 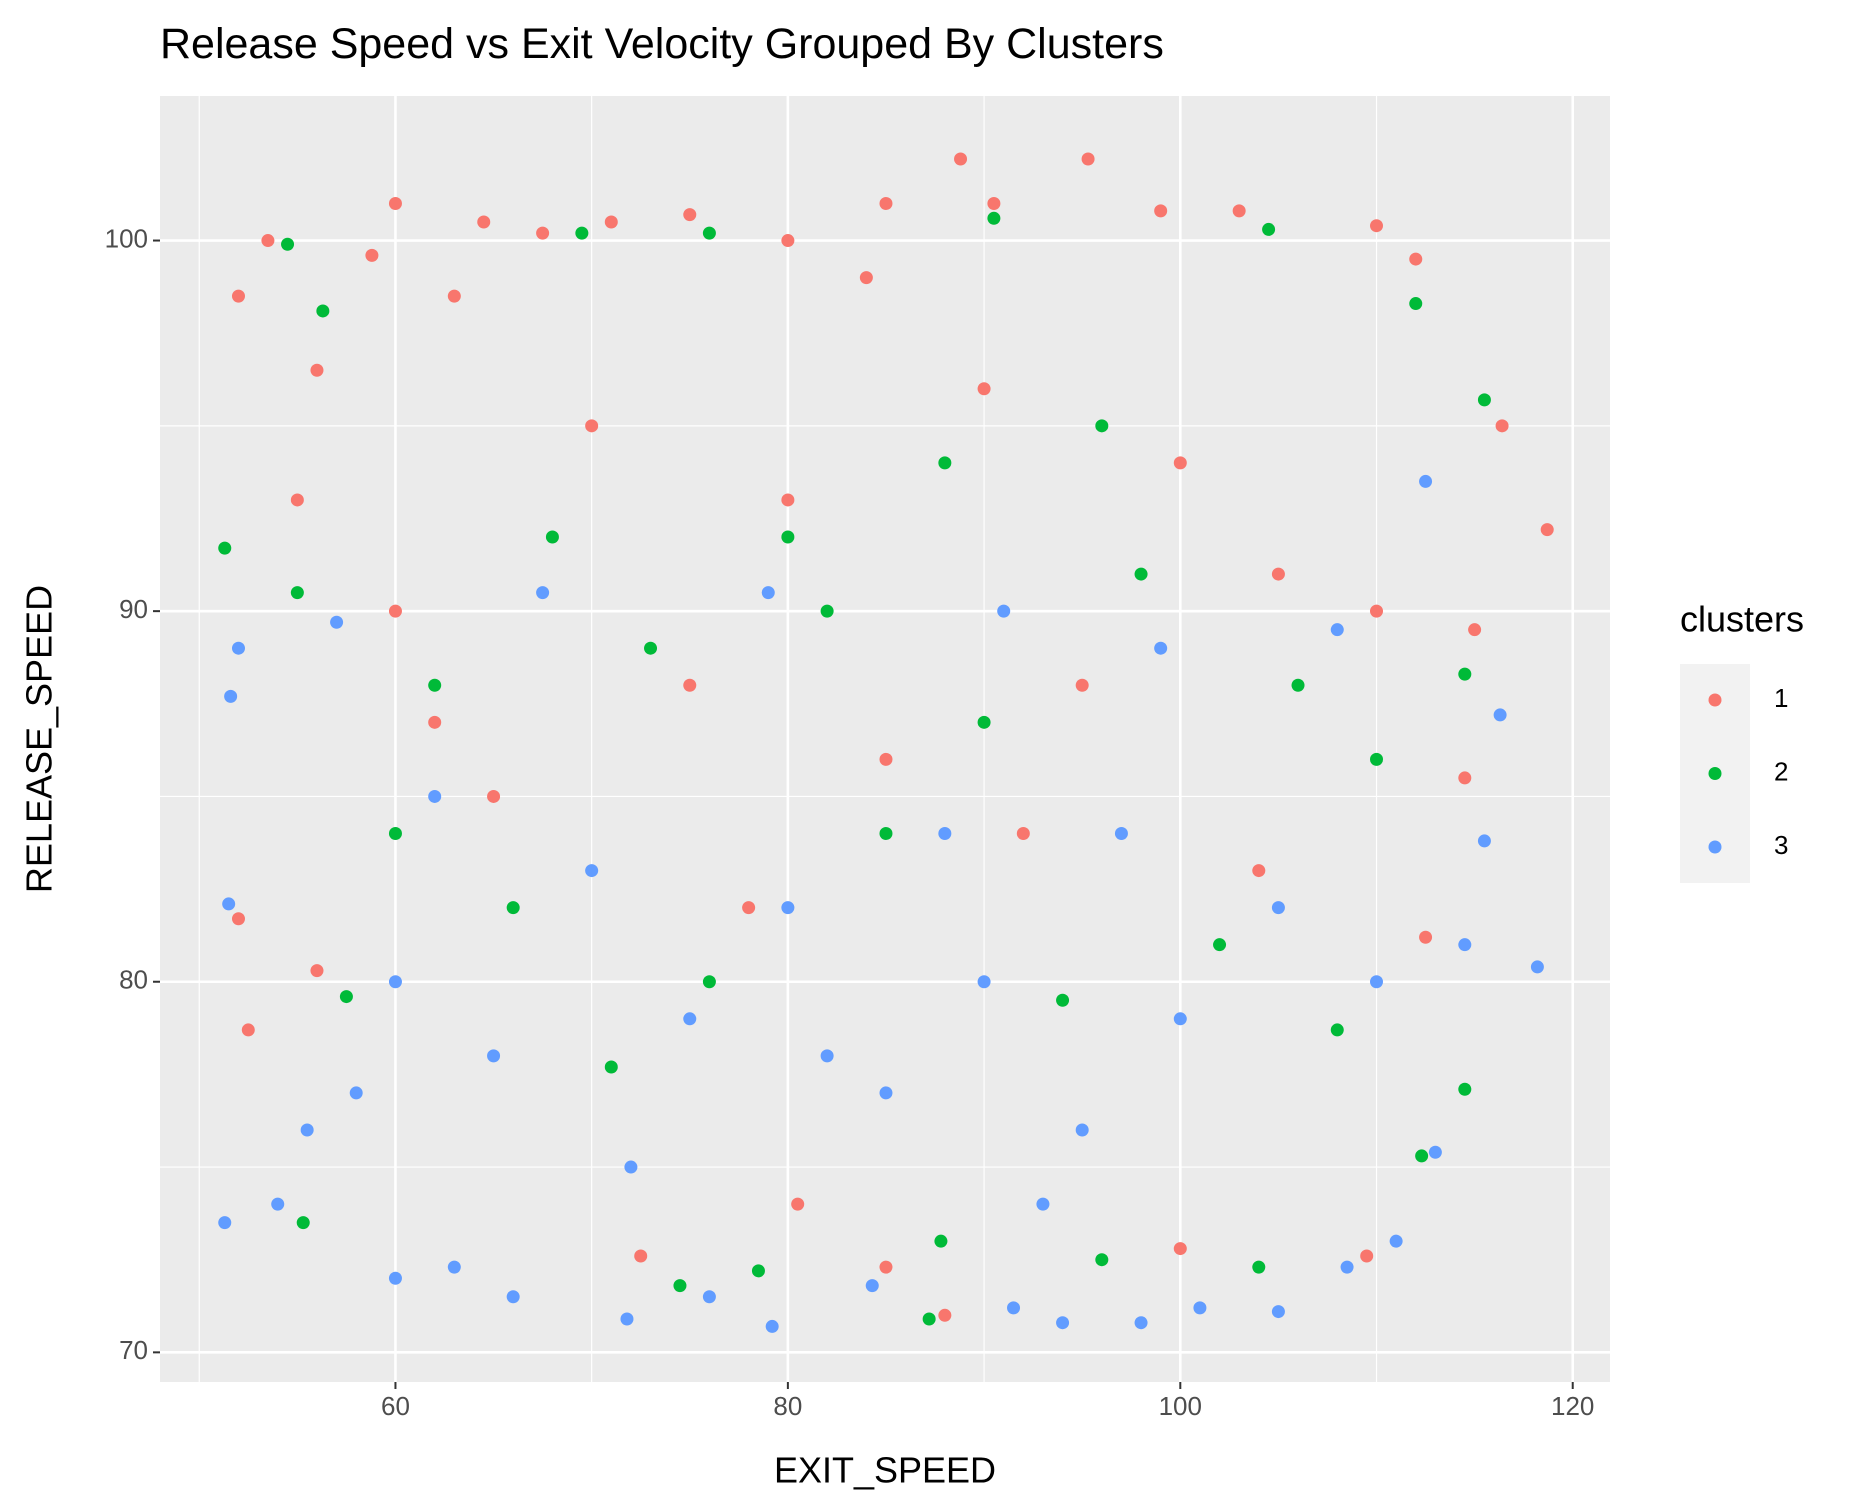 I want to click on legend-label: 2, so click(x=1781, y=771).